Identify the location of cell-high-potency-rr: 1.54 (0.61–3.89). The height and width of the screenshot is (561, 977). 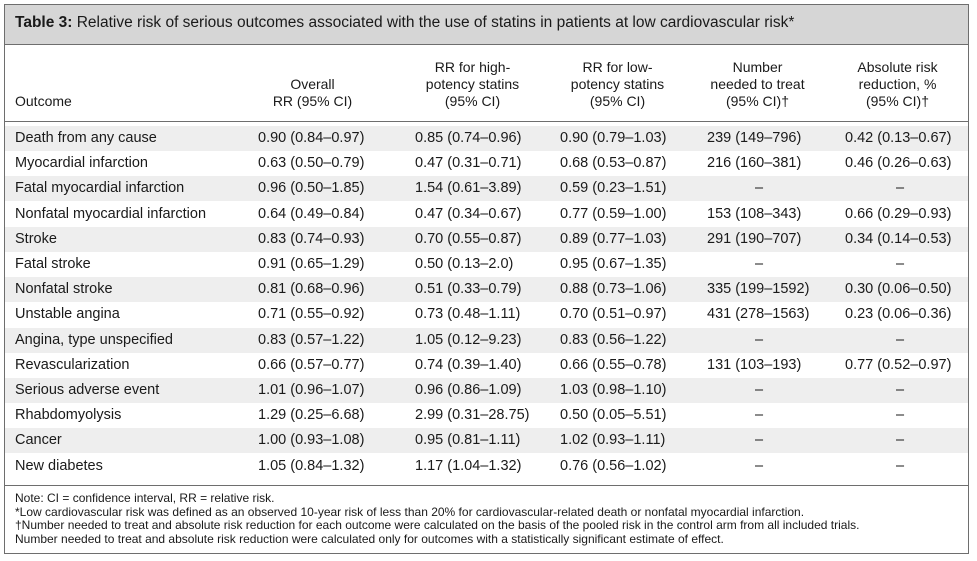
(468, 188).